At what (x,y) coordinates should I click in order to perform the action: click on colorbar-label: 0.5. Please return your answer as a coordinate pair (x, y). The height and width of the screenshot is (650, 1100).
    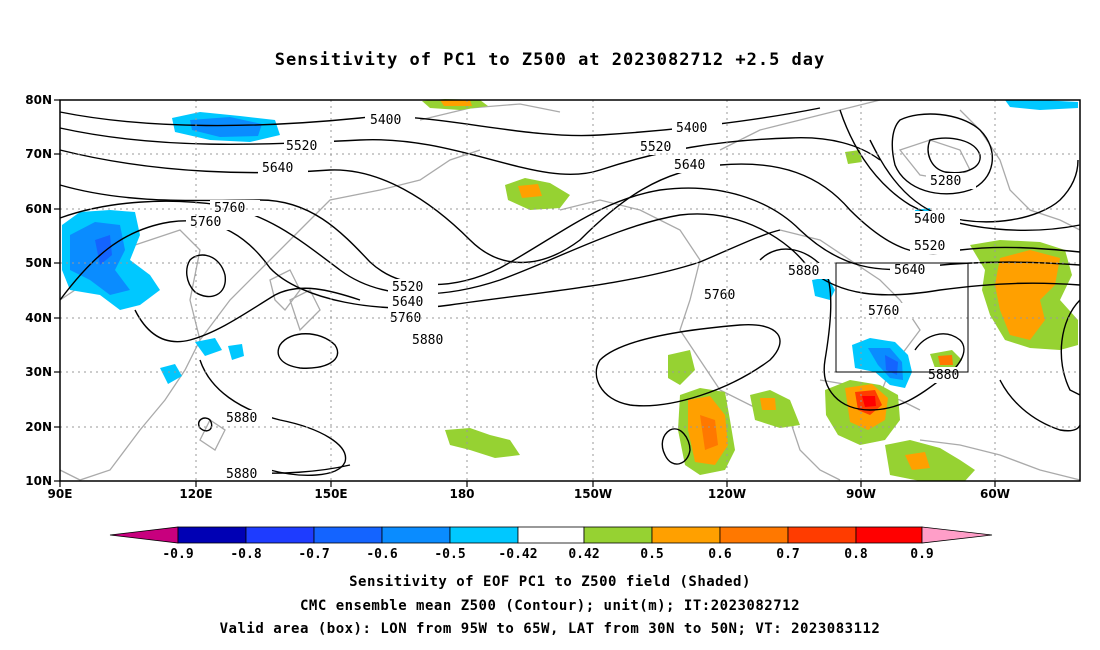
    Looking at the image, I should click on (651, 554).